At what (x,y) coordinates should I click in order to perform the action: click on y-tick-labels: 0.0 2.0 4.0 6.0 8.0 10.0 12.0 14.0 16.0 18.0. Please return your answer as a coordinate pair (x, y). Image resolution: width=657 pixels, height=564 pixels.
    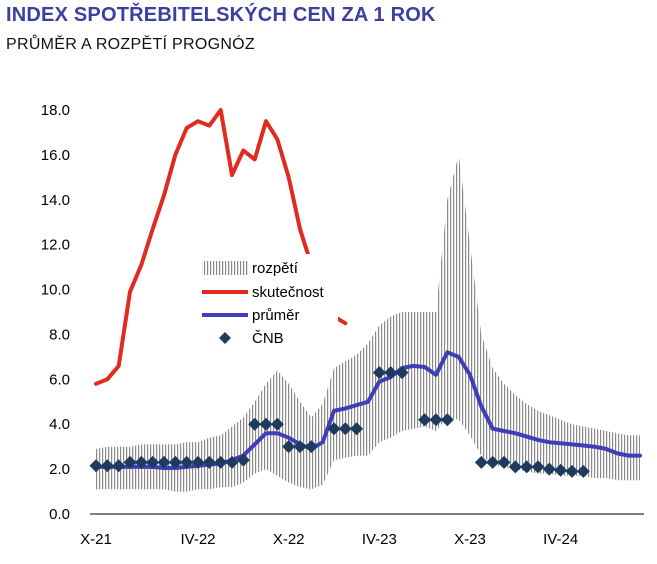
    Looking at the image, I should click on (55, 312).